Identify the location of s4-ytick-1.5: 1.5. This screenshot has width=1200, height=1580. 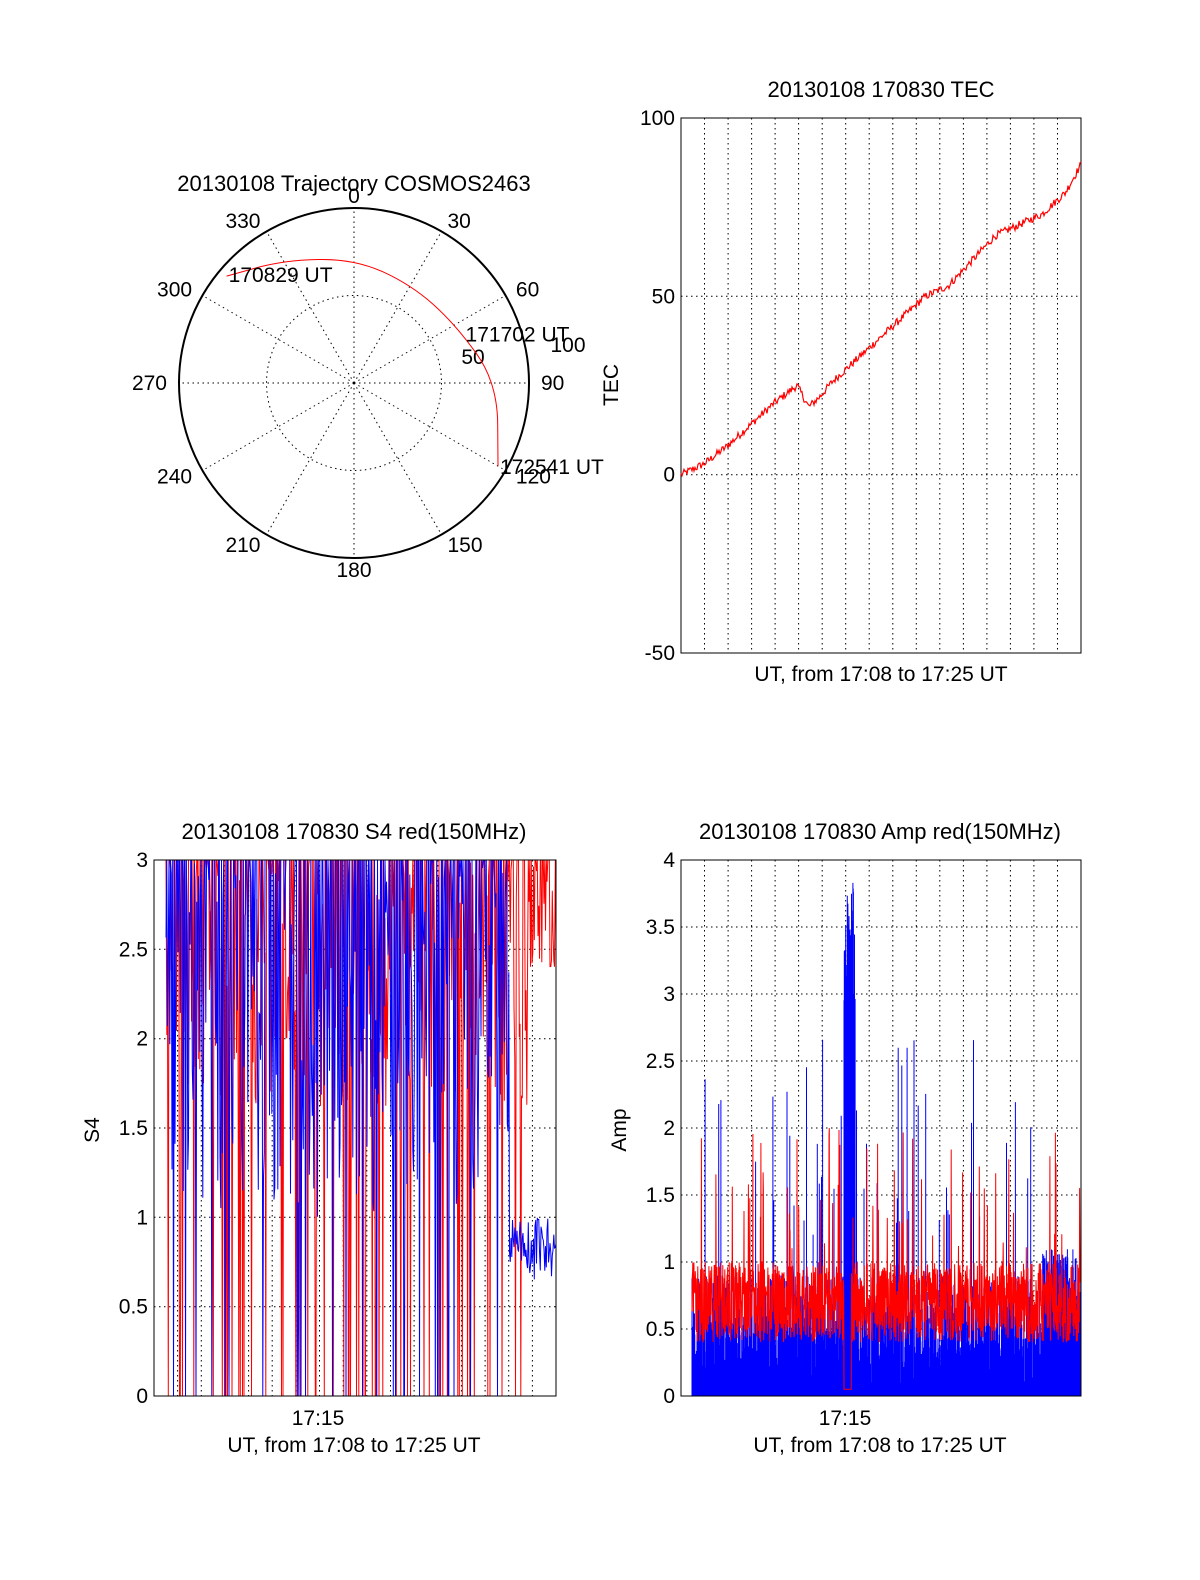
(133, 1128).